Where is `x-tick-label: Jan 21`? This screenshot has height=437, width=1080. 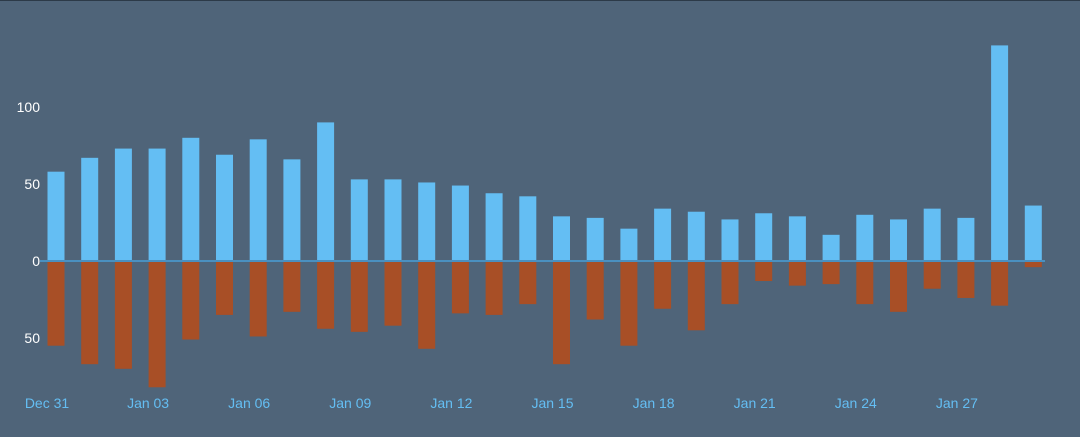
x-tick-label: Jan 21 is located at coordinates (755, 403).